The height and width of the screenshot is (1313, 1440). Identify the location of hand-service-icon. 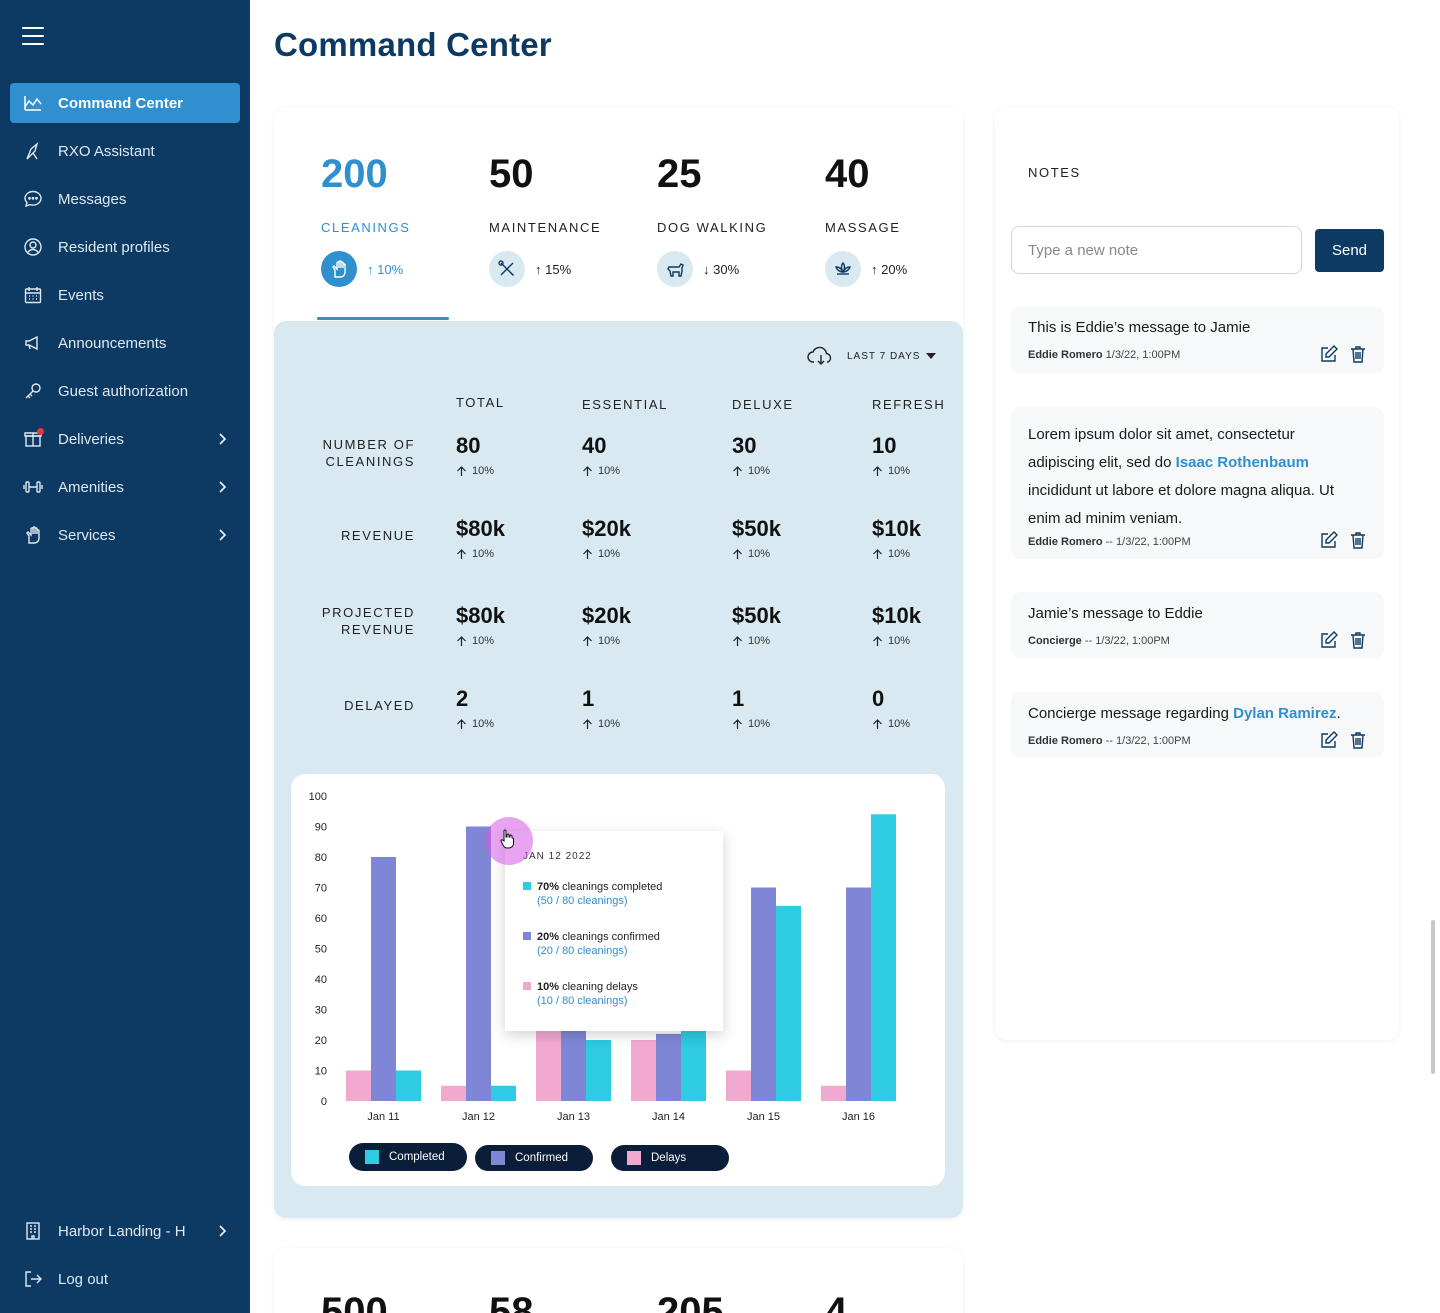
(33, 535).